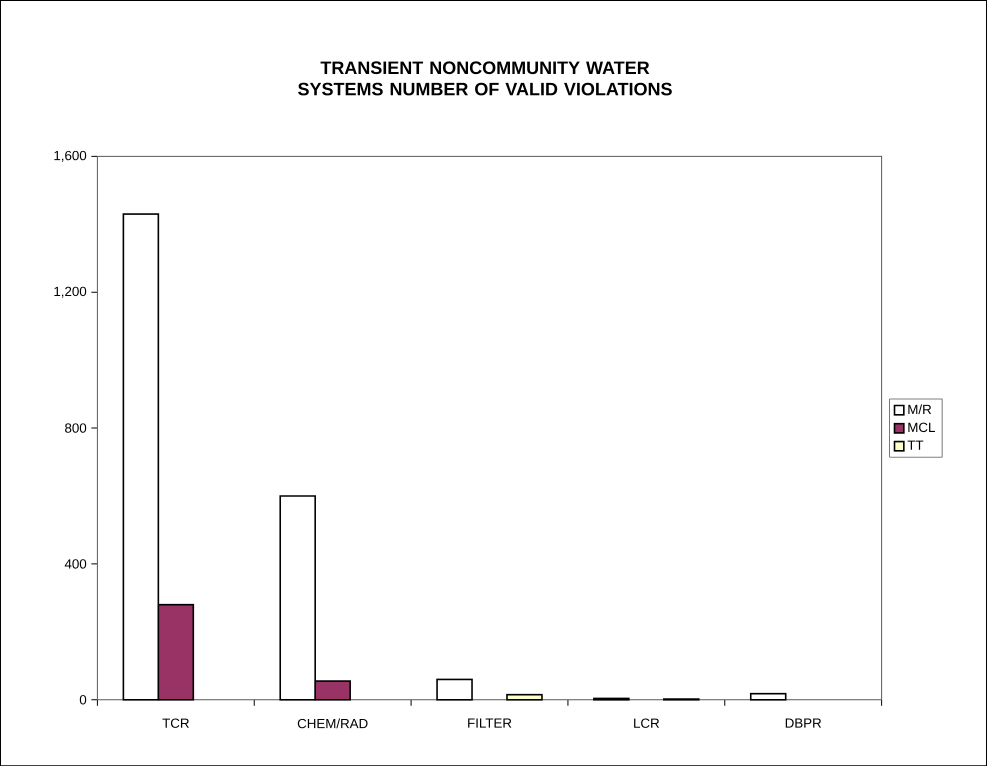 This screenshot has width=987, height=766. What do you see at coordinates (75, 428) in the screenshot?
I see `y-tick-label: 800` at bounding box center [75, 428].